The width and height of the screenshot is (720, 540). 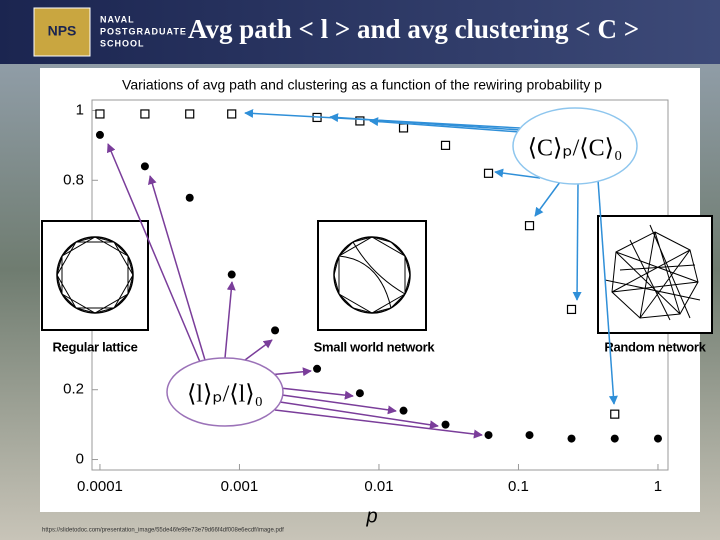 I want to click on header-bar, so click(x=360, y=32).